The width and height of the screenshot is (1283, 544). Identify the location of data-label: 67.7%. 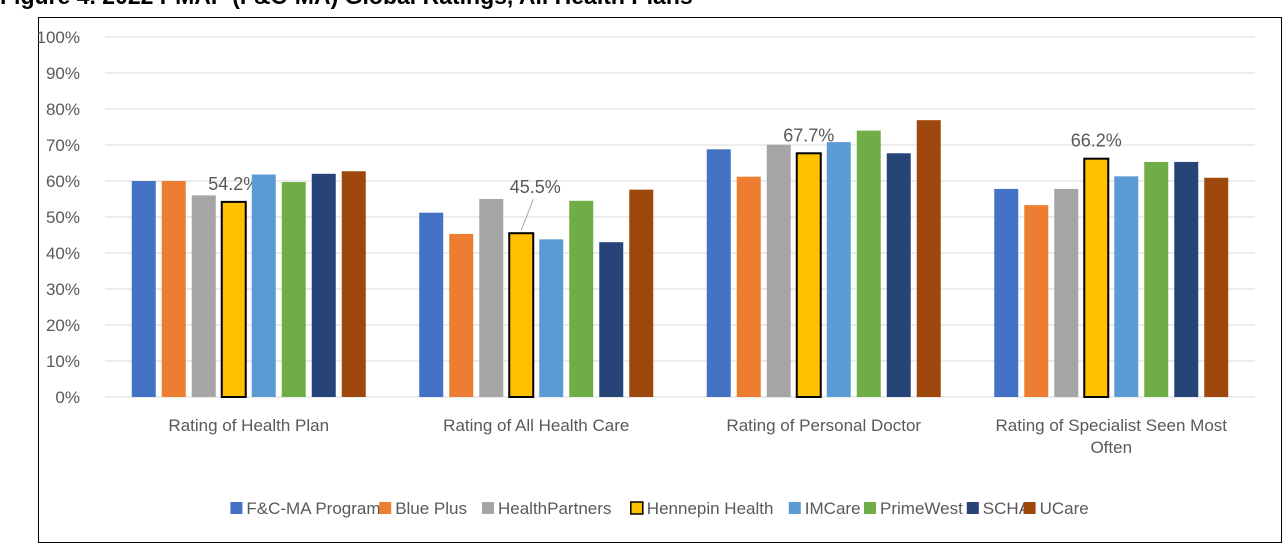
(808, 135).